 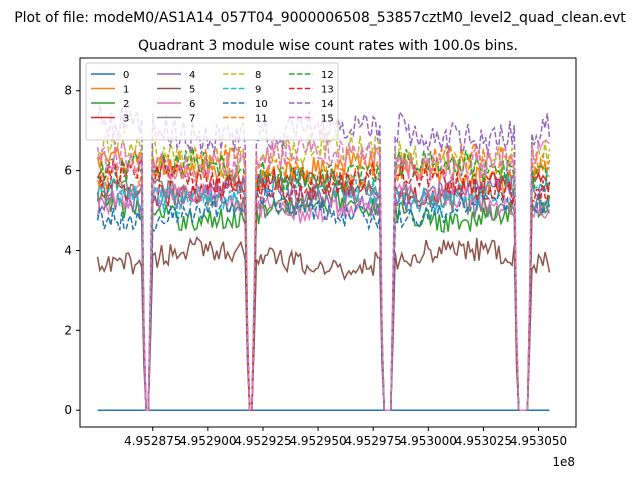 What do you see at coordinates (327, 119) in the screenshot?
I see `legend-label-15: 15` at bounding box center [327, 119].